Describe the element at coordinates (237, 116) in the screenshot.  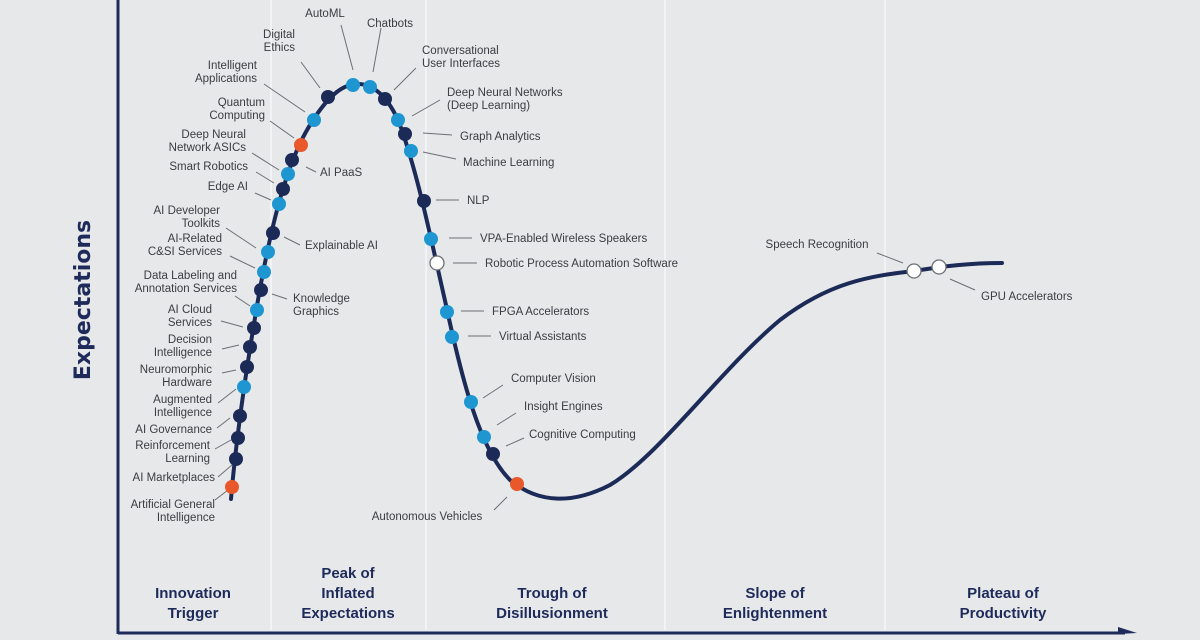
I see `point-label-line: Computing` at that location.